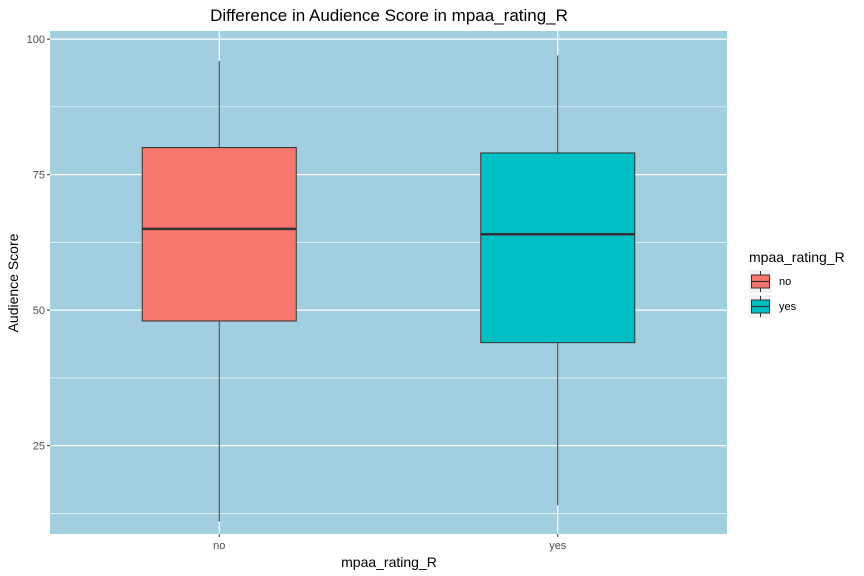 The width and height of the screenshot is (864, 576). Describe the element at coordinates (39, 176) in the screenshot. I see `y-tick-label: 75` at that location.